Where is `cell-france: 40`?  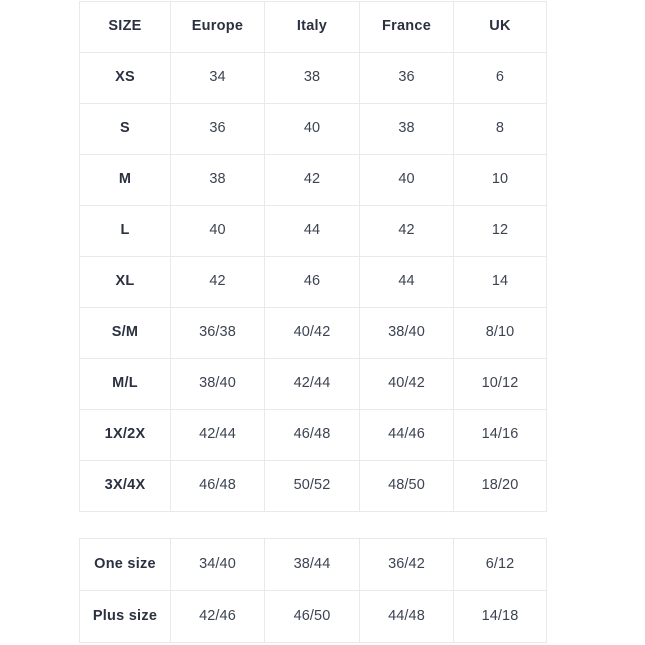 cell-france: 40 is located at coordinates (406, 180).